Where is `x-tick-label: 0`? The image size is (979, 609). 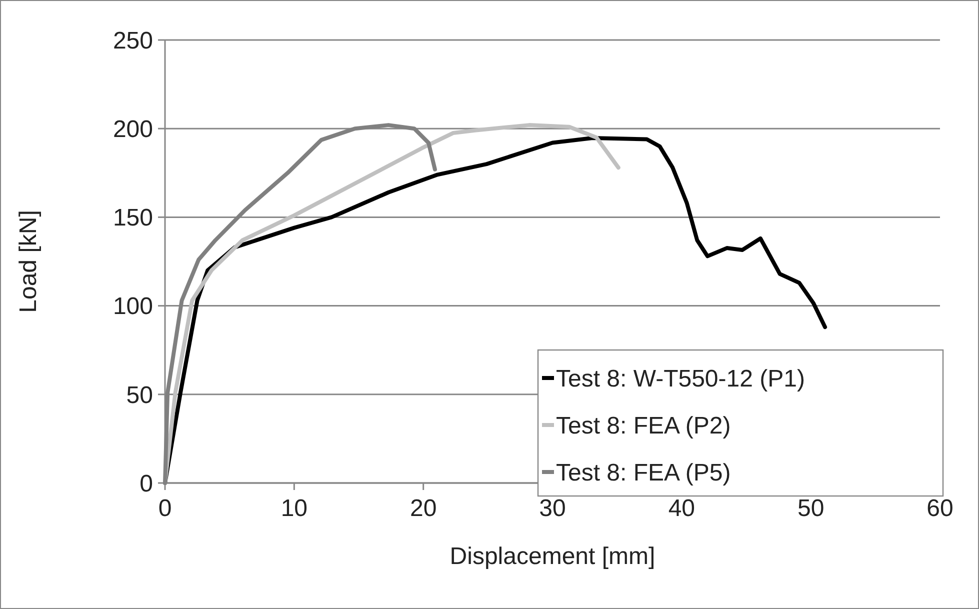 x-tick-label: 0 is located at coordinates (165, 508).